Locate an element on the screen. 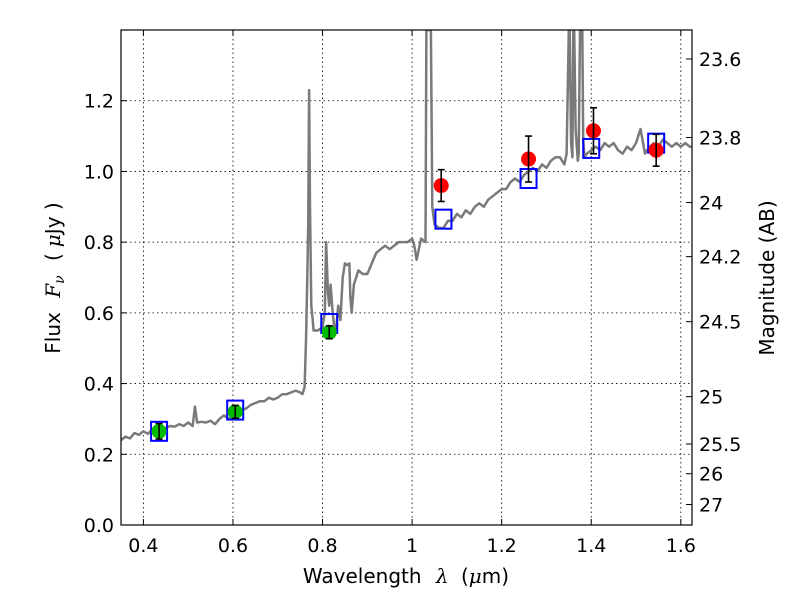 Image resolution: width=800 pixels, height=600 pixels. y-tick-label: 0.0 is located at coordinates (99, 526).